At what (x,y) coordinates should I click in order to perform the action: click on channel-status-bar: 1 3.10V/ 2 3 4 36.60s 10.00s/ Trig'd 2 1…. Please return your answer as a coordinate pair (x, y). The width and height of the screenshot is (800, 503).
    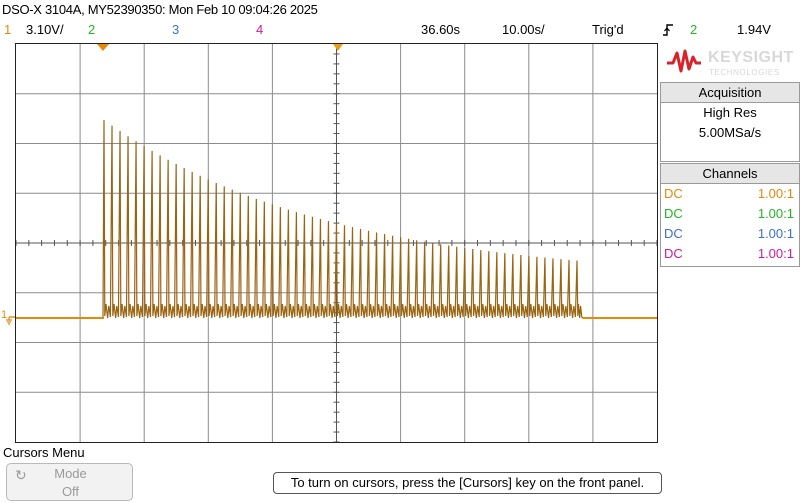
    Looking at the image, I should click on (400, 31).